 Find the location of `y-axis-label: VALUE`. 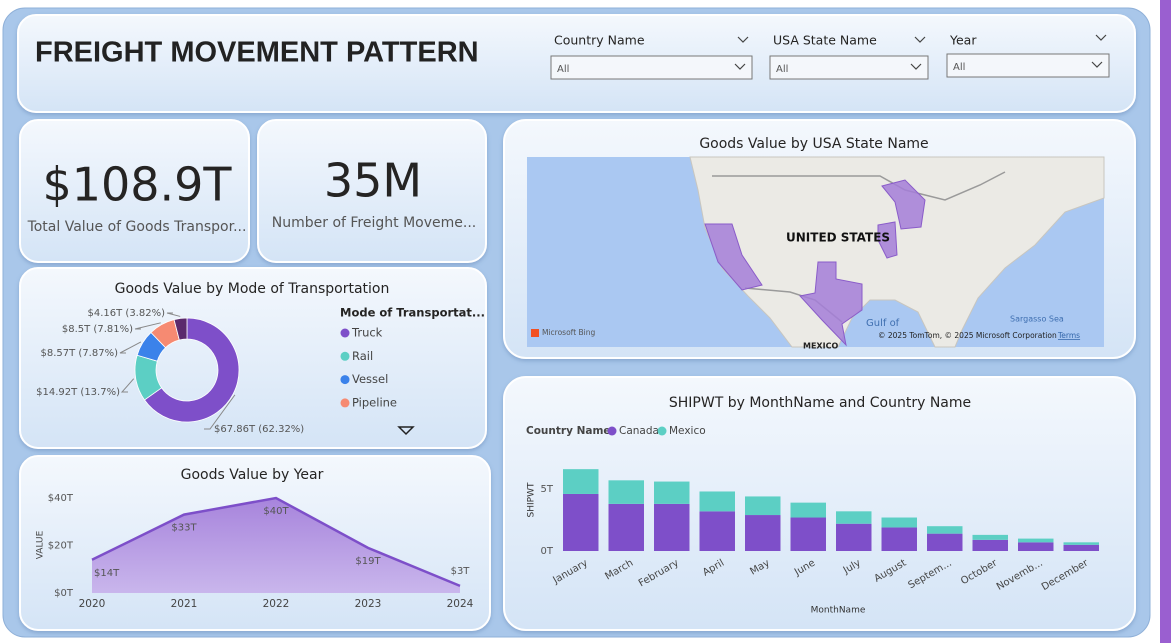

y-axis-label: VALUE is located at coordinates (41, 544).